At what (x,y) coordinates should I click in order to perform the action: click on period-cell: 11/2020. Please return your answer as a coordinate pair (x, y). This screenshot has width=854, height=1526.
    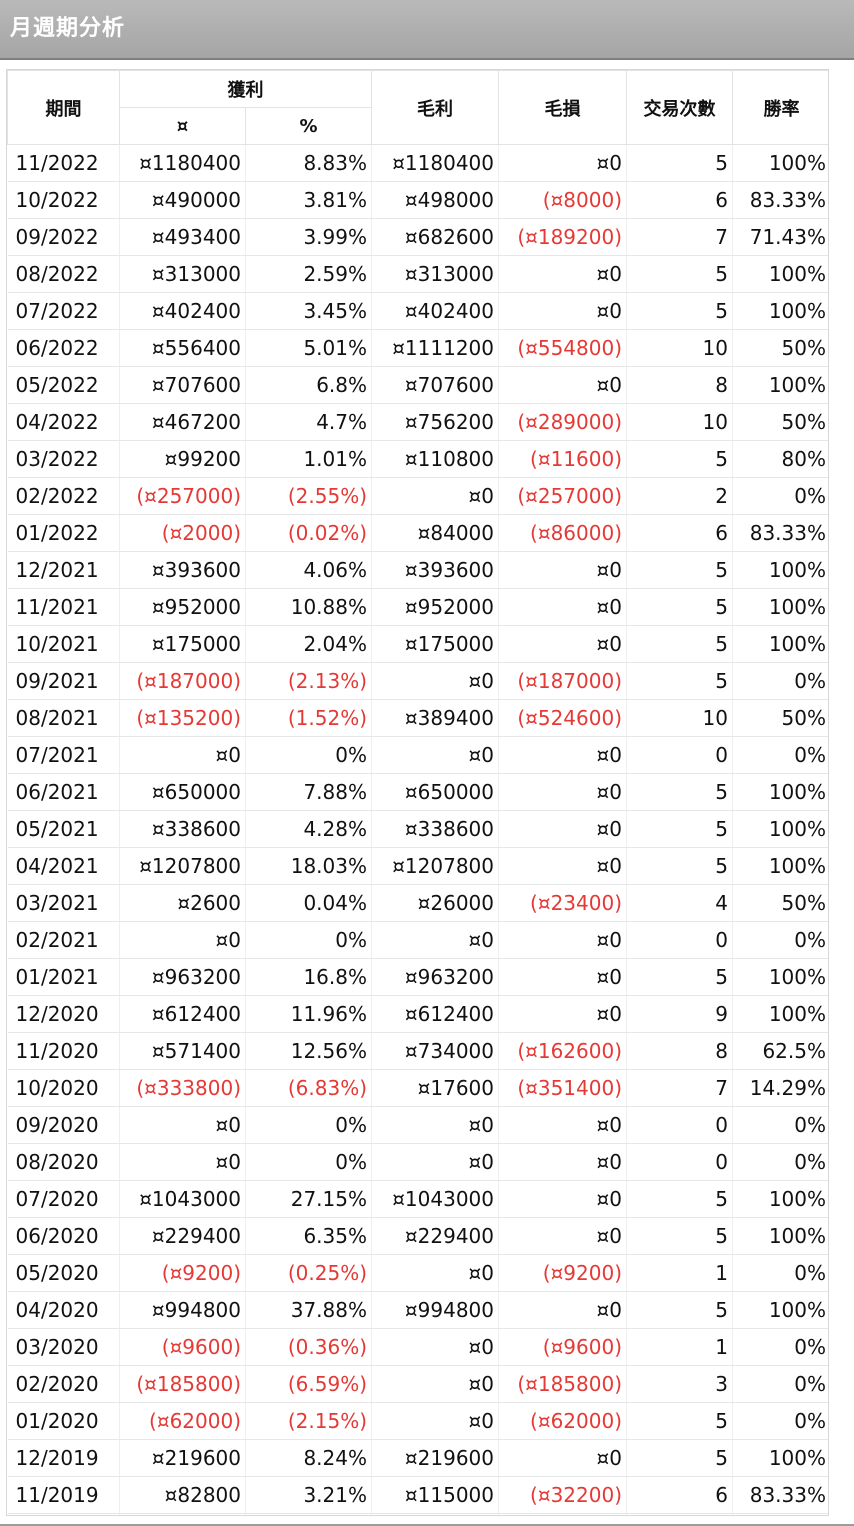
    Looking at the image, I should click on (63, 1051).